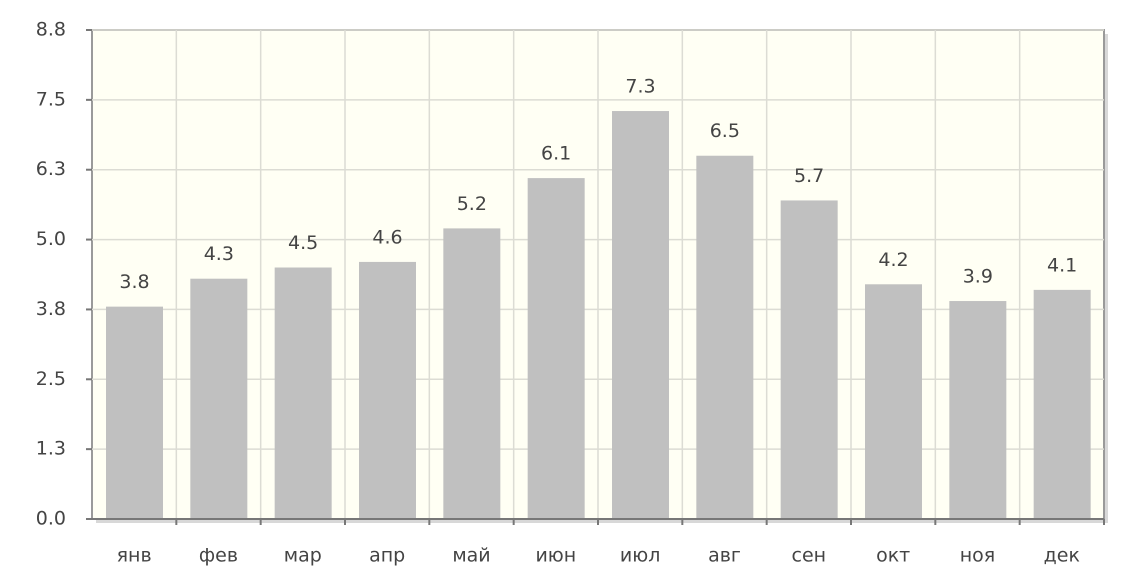  What do you see at coordinates (809, 556) in the screenshot?
I see `x-tick-label: сен` at bounding box center [809, 556].